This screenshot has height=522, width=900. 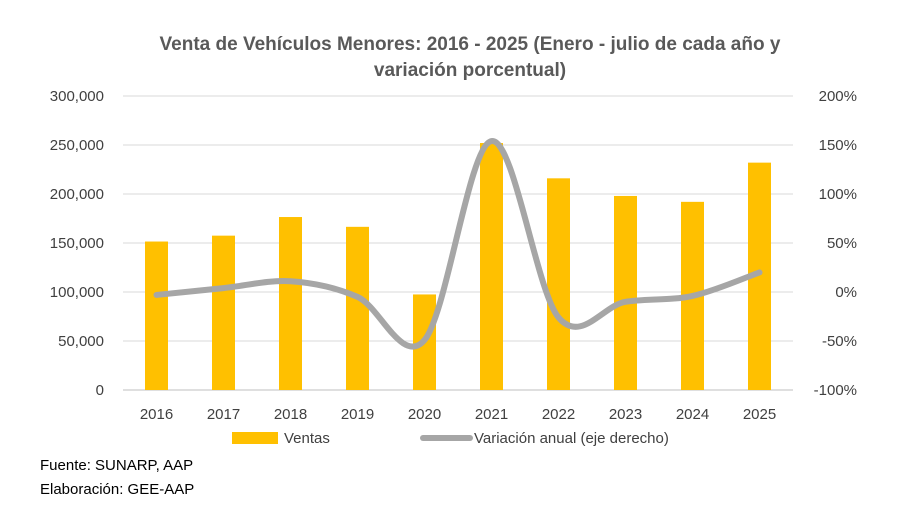 What do you see at coordinates (77, 96) in the screenshot?
I see `y-left-tick-label: 300,000` at bounding box center [77, 96].